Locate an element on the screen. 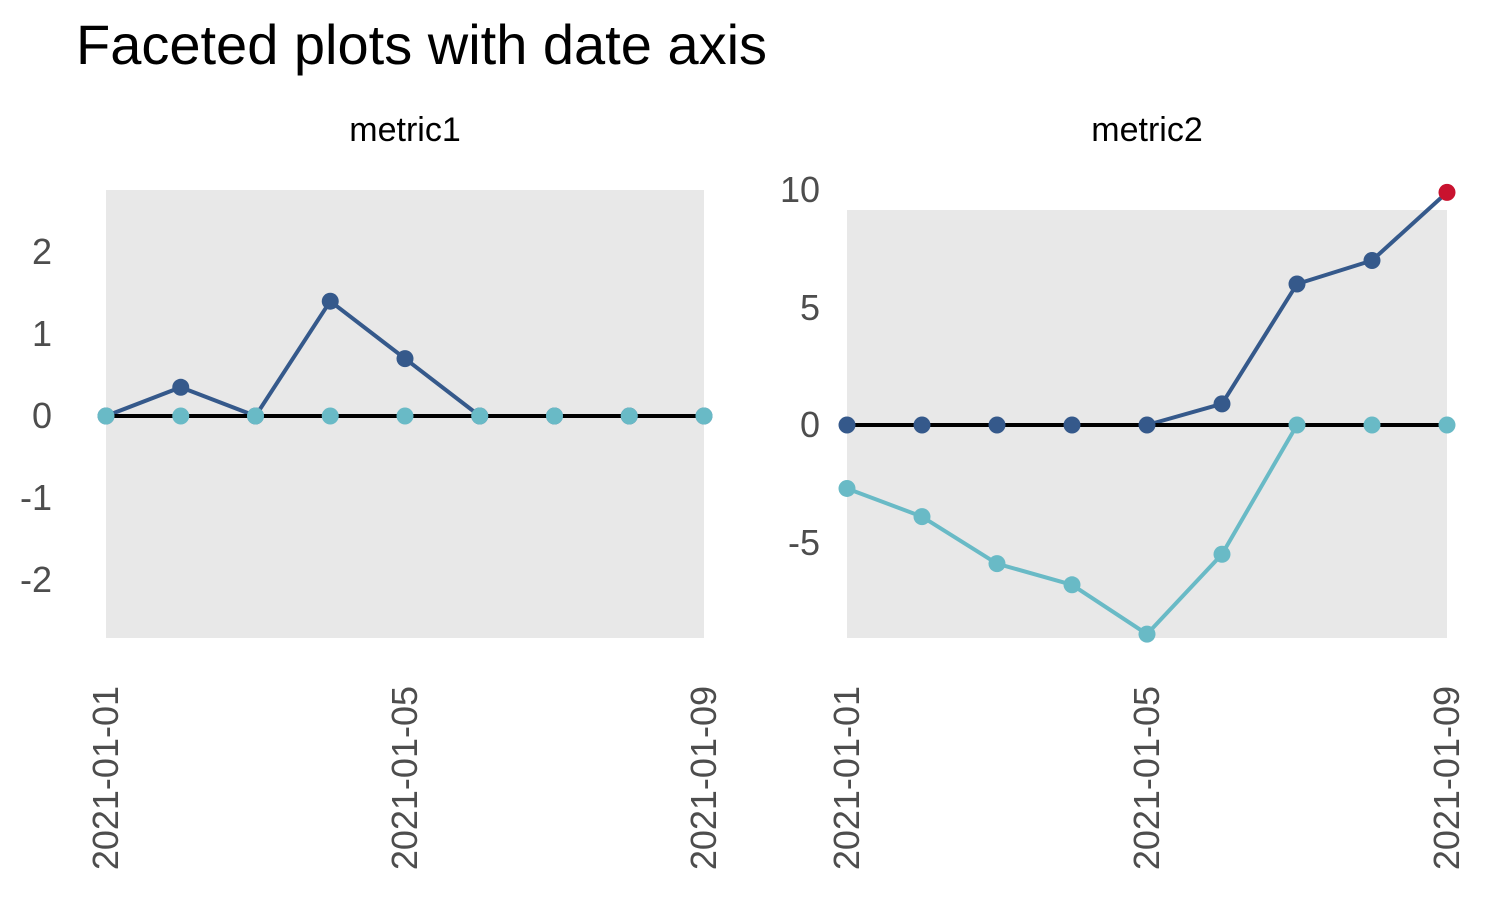  highlighted-end-point-dark-line-metric2 is located at coordinates (1447, 192).